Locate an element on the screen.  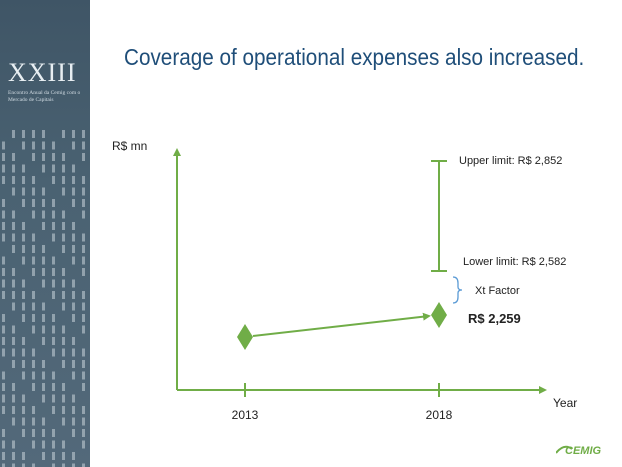
lower-limit-label: Lower limit: R$ 2,582 is located at coordinates (514, 262).